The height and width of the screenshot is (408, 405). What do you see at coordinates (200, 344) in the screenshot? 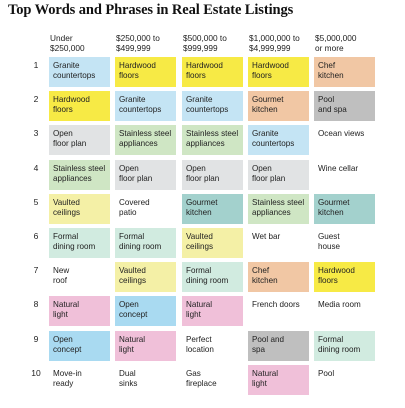
I see `phrase-cell: Perfect location` at bounding box center [200, 344].